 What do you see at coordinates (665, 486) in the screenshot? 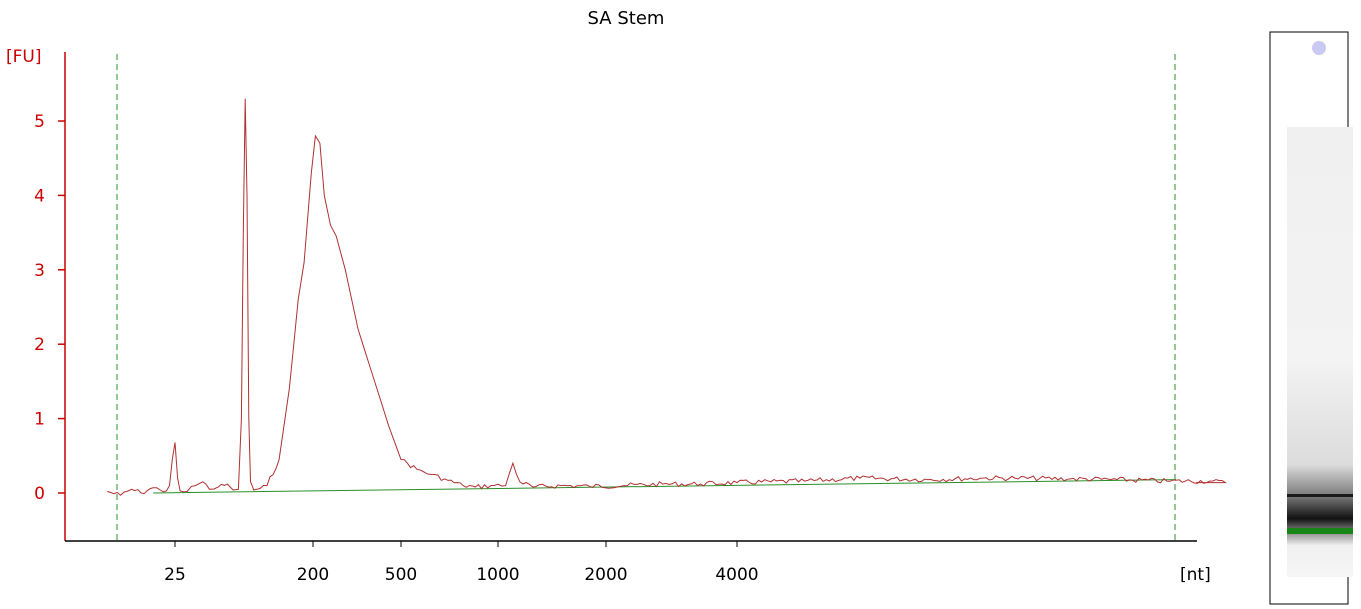
I see `baseline-line` at bounding box center [665, 486].